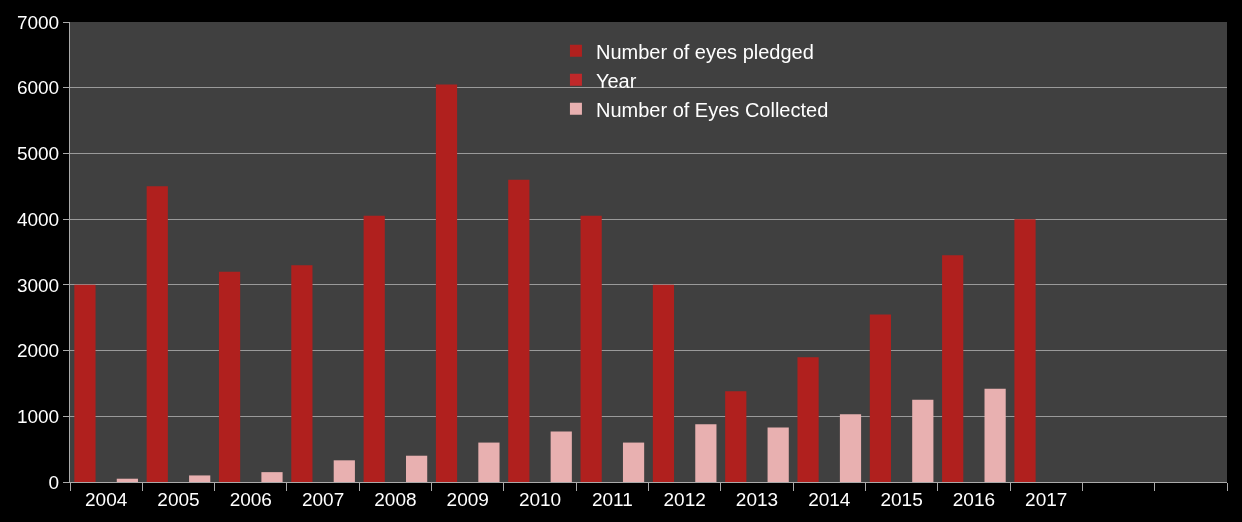  I want to click on x-tick-label: 2005, so click(178, 499).